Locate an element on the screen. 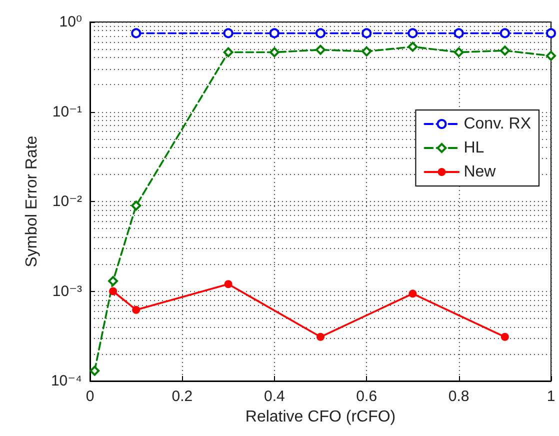 The height and width of the screenshot is (436, 559). x-axis-title: Relative CFO (rCFO) is located at coordinates (320, 417).